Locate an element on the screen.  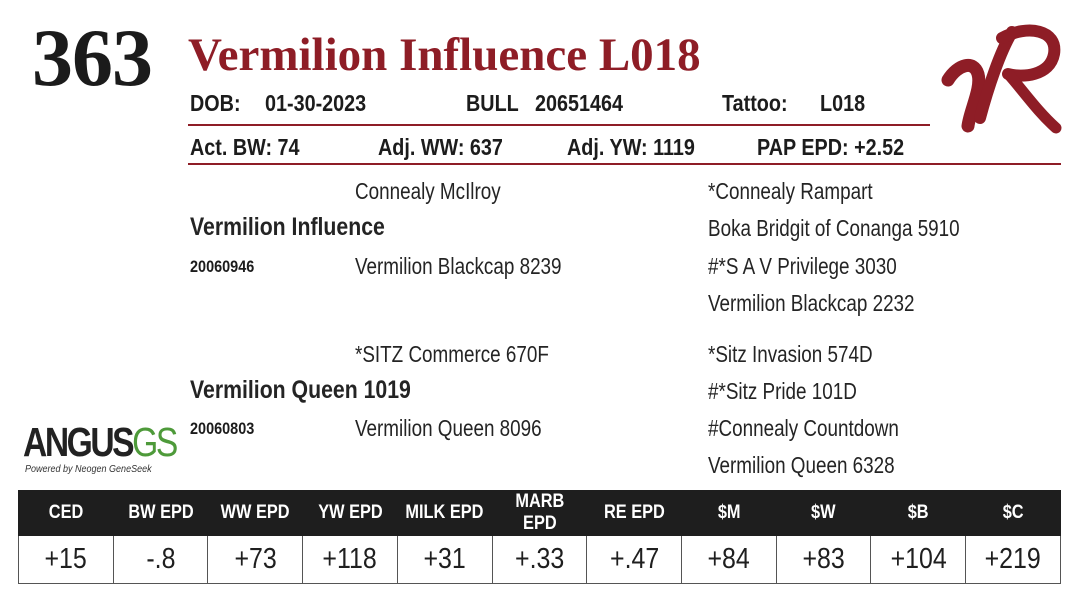
epd-header-yw: YW EPD is located at coordinates (350, 513).